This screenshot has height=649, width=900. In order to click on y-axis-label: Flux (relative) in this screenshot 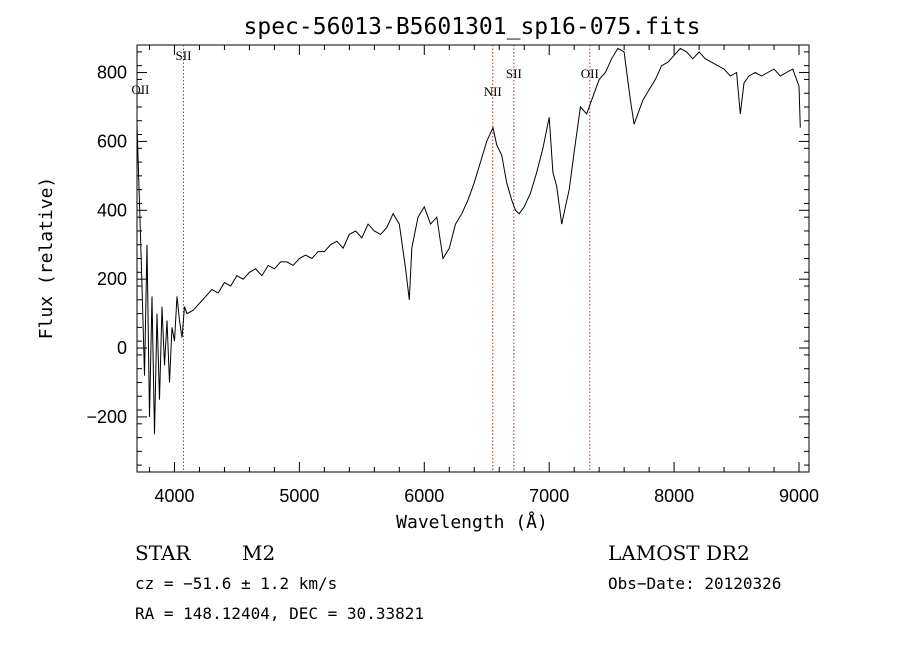, I will do `click(46, 258)`.